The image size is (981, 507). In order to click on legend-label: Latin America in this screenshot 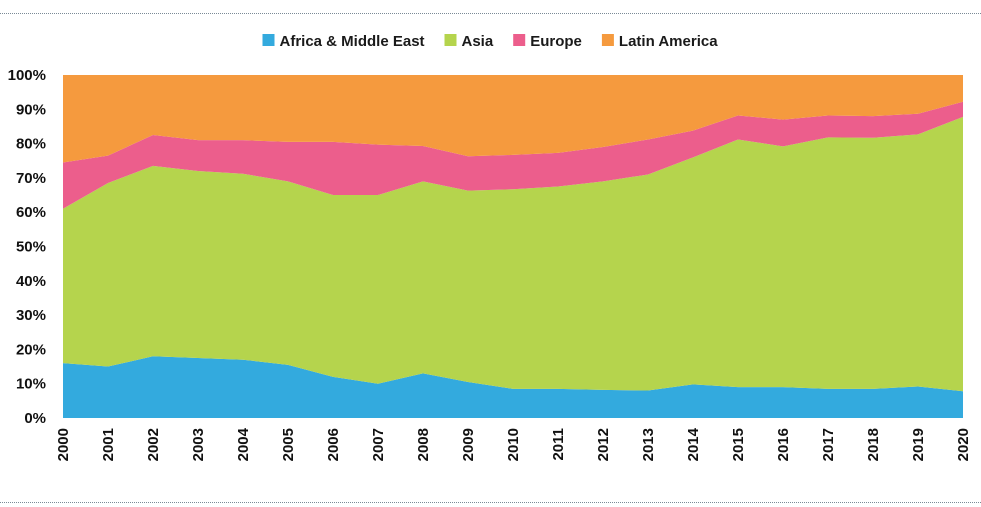, I will do `click(668, 41)`.